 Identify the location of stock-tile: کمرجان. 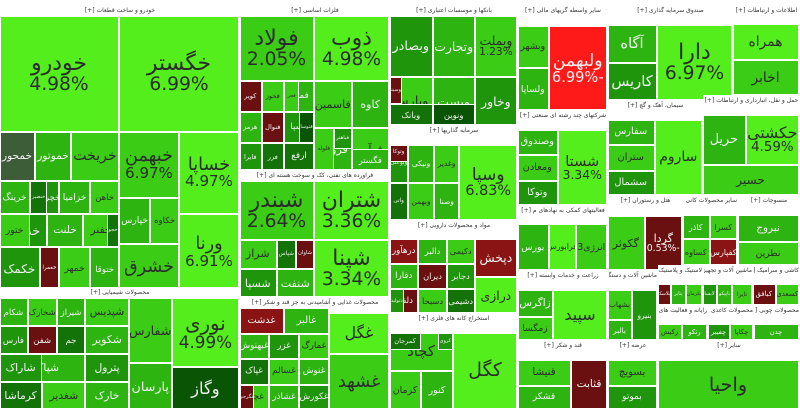
(406, 341).